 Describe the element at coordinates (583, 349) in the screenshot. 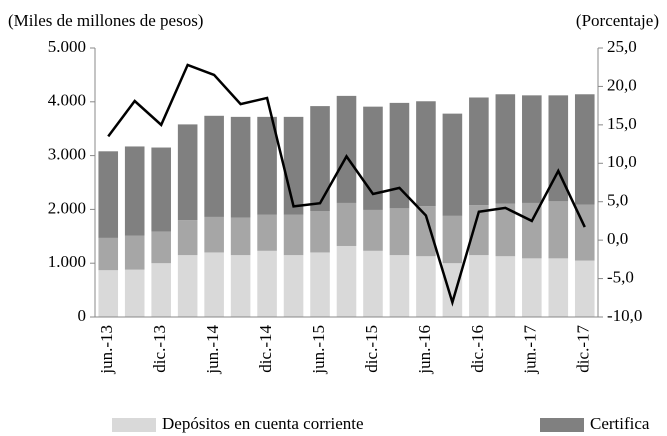

I see `x-tick-label: dic.-17` at that location.